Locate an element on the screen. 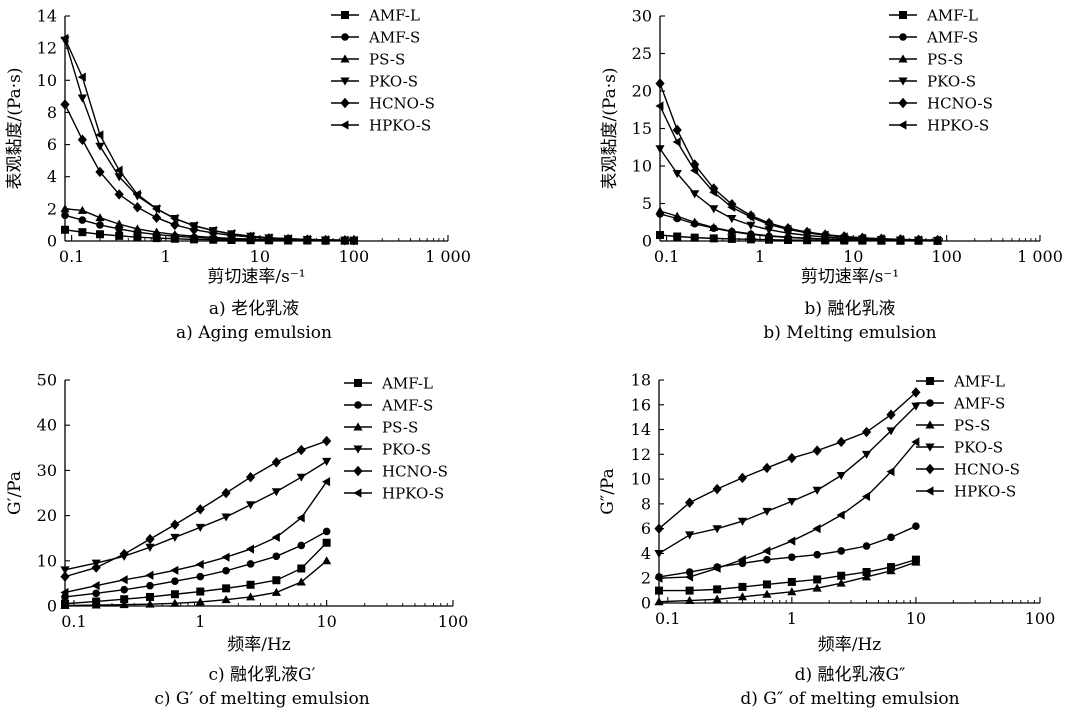  caption-en: b) Melting emulsion is located at coordinates (849, 333).